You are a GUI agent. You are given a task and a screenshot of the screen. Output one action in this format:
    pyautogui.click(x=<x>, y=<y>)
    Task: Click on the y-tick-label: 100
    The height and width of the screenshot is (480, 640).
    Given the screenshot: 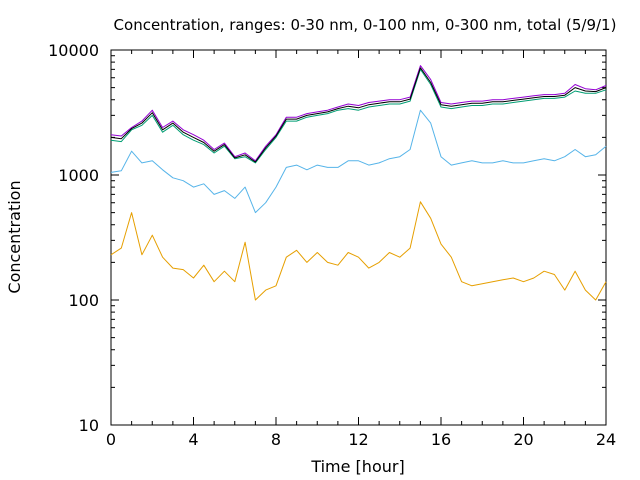 What is the action you would take?
    pyautogui.click(x=83, y=300)
    